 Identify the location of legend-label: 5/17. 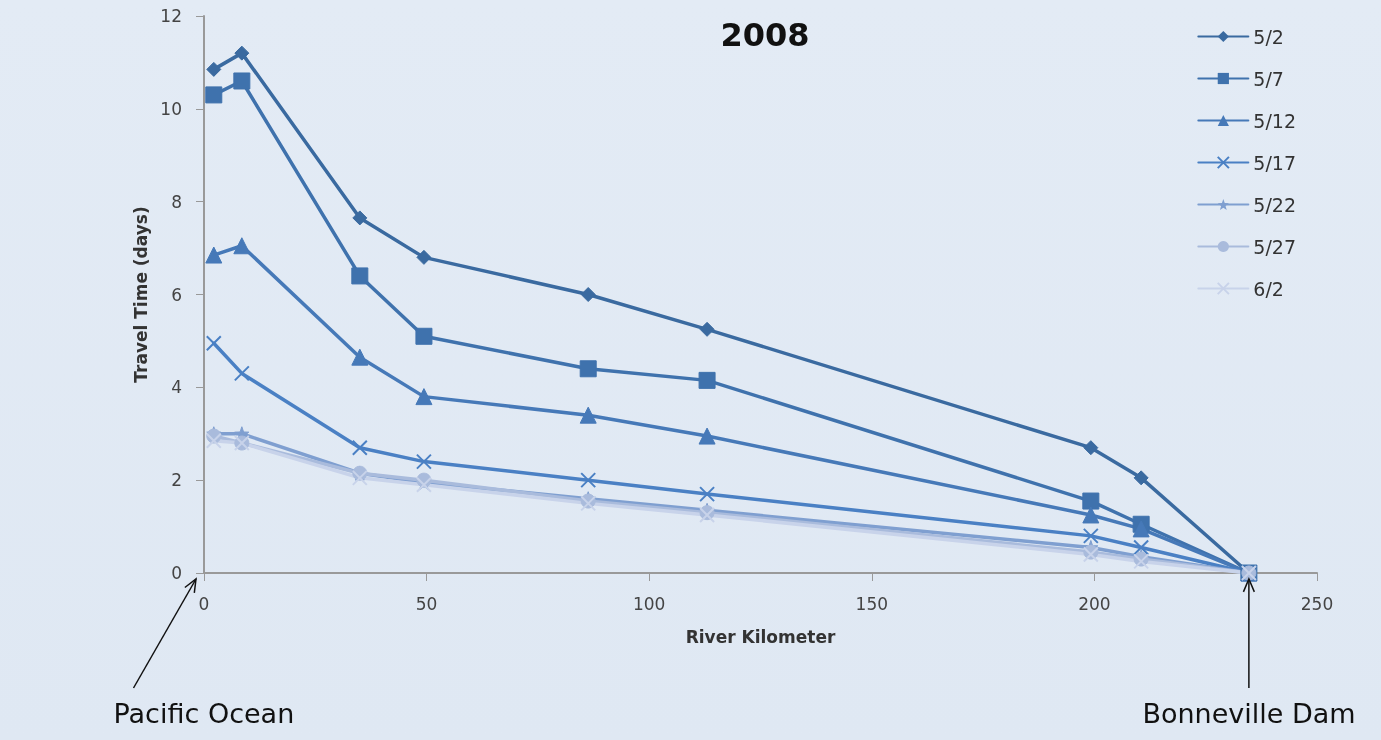
(1275, 162).